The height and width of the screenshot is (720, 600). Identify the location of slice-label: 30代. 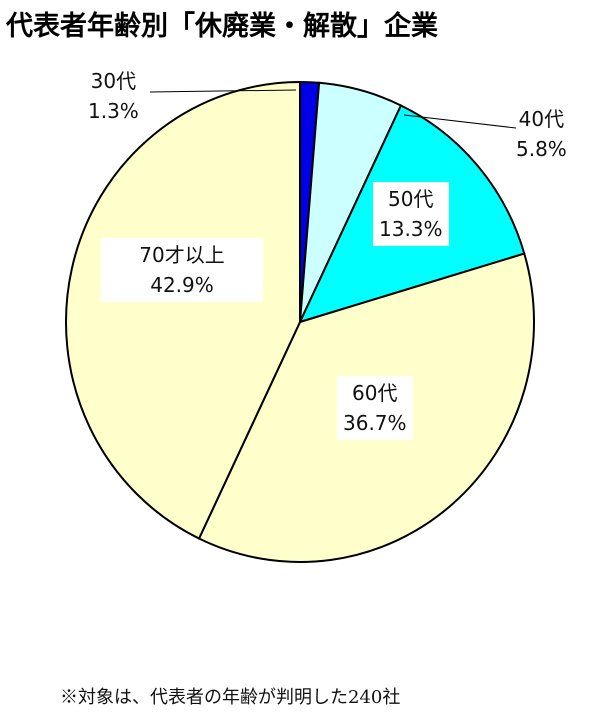
(113, 81).